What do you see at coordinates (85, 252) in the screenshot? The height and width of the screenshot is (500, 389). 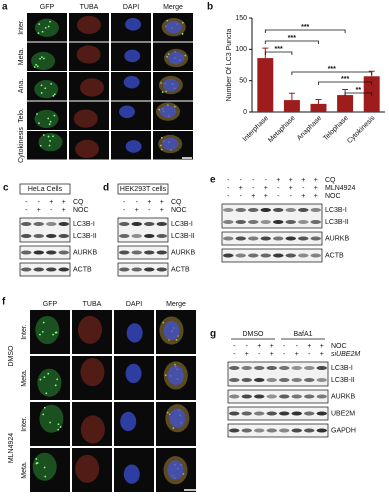 I see `band-label: AURKB` at bounding box center [85, 252].